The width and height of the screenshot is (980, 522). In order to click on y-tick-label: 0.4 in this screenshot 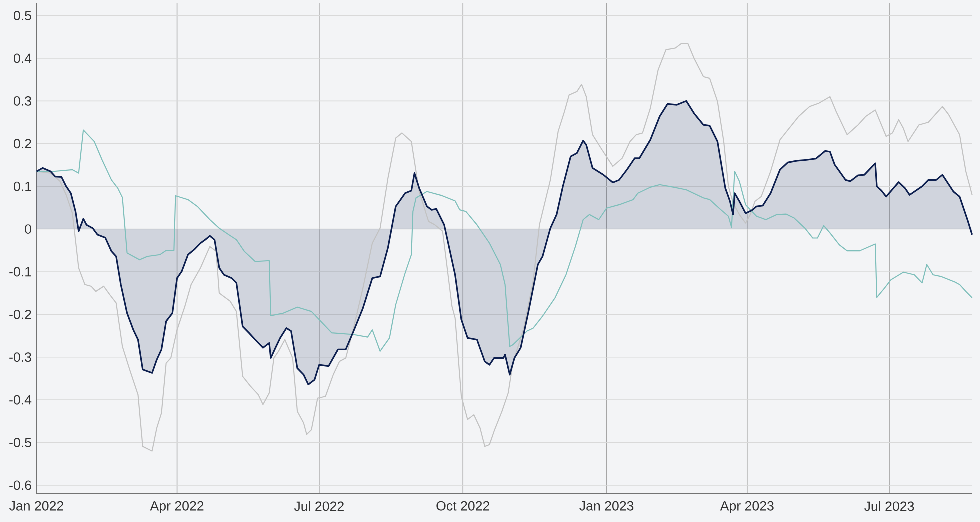, I will do `click(23, 59)`.